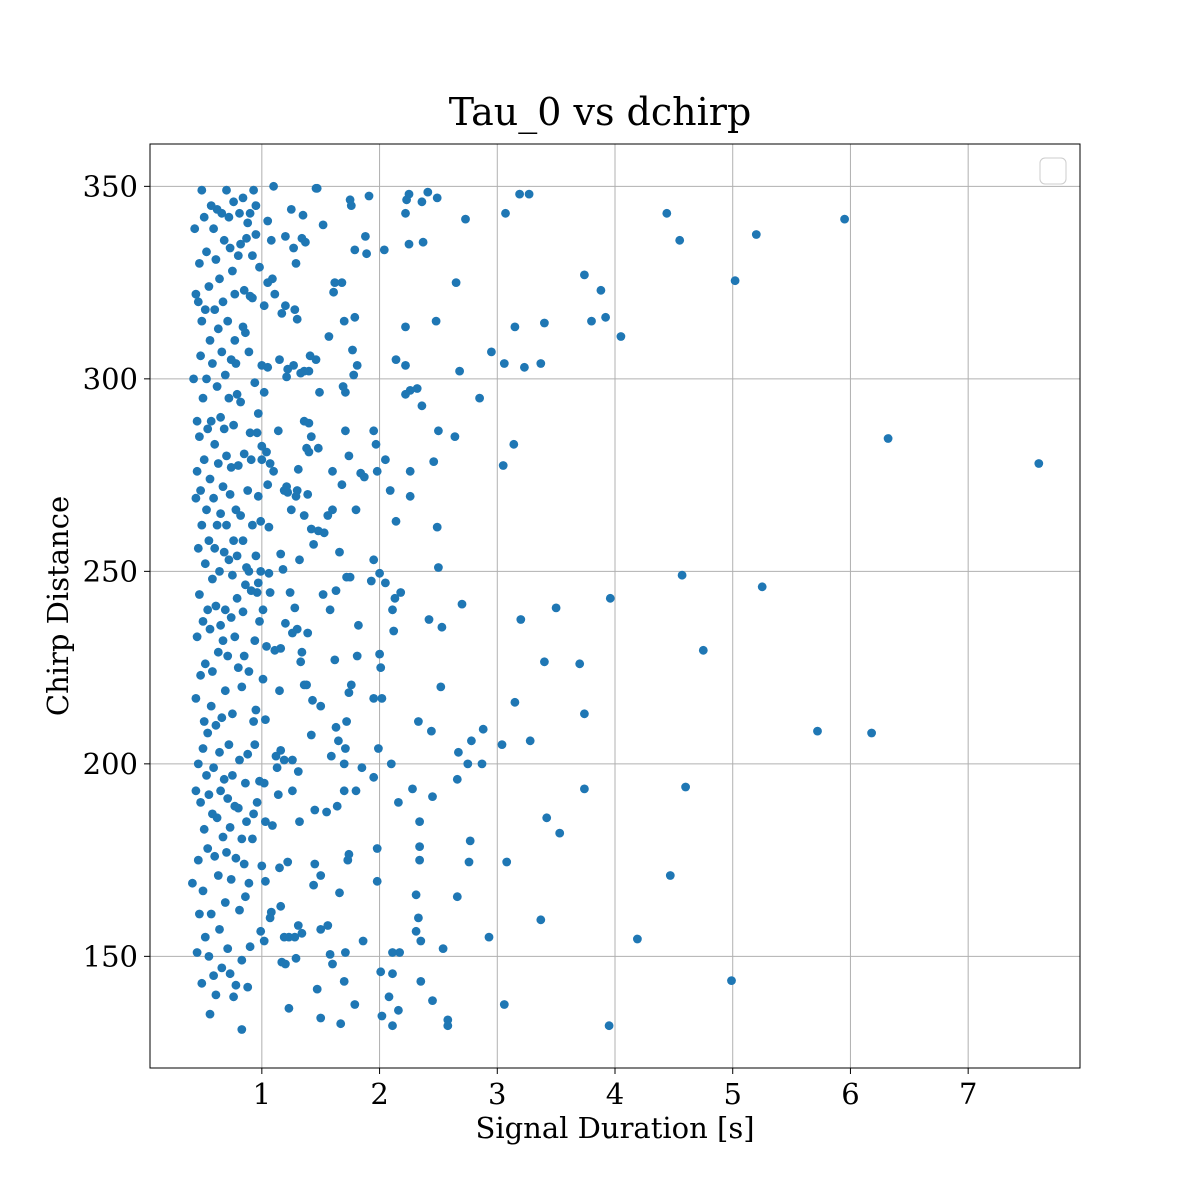 Image resolution: width=1200 pixels, height=1200 pixels. What do you see at coordinates (600, 112) in the screenshot?
I see `chart-title: Tau_0 vs dchirp` at bounding box center [600, 112].